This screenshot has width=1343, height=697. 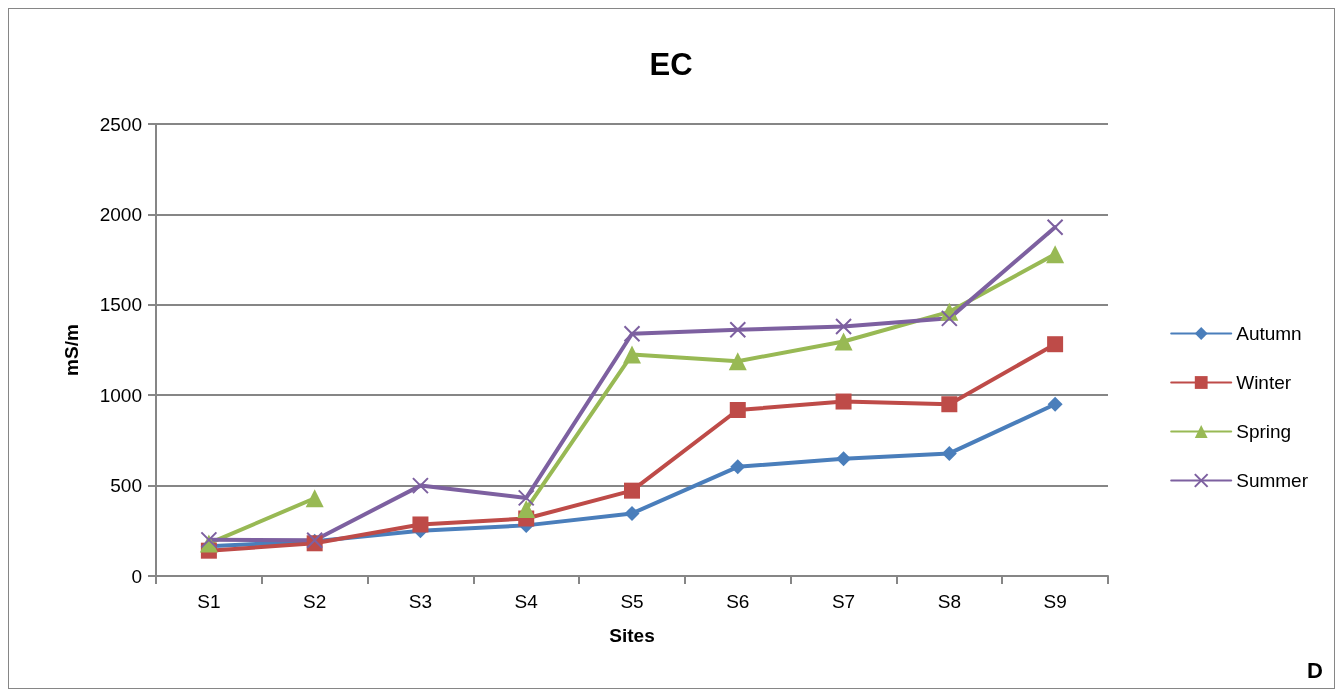 What do you see at coordinates (632, 635) in the screenshot?
I see `x-axis-title: Sites` at bounding box center [632, 635].